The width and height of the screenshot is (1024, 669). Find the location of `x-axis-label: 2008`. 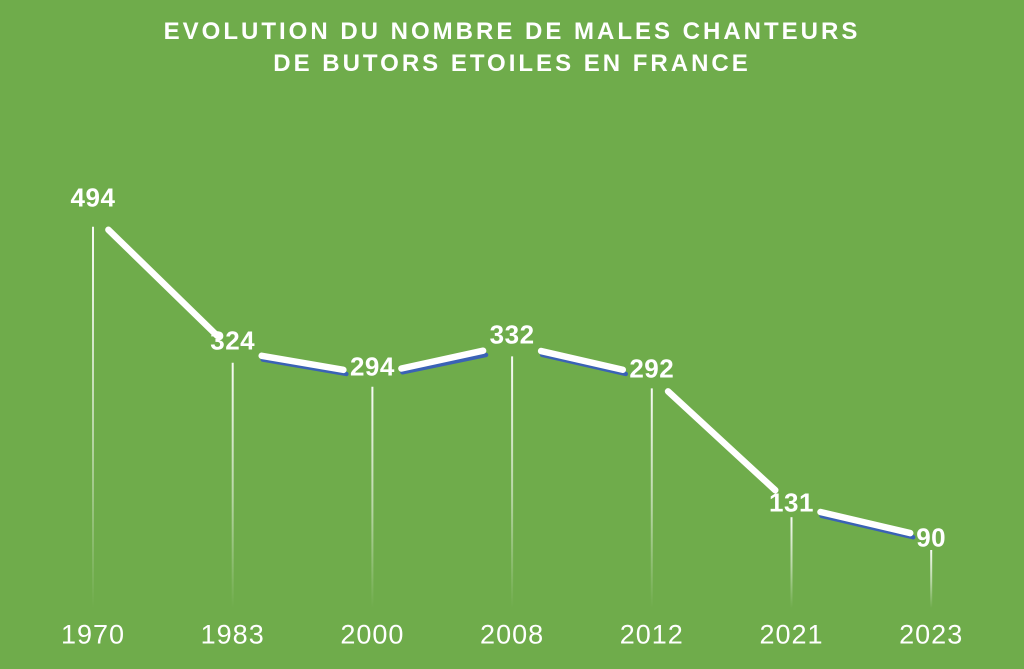

x-axis-label: 2008 is located at coordinates (512, 634).